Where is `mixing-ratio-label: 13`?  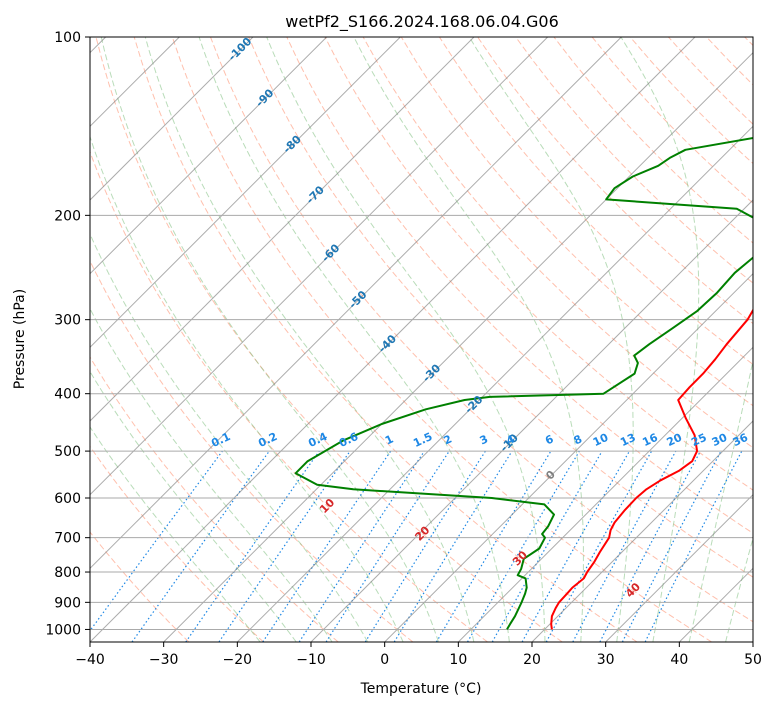 mixing-ratio-label: 13 is located at coordinates (627, 440).